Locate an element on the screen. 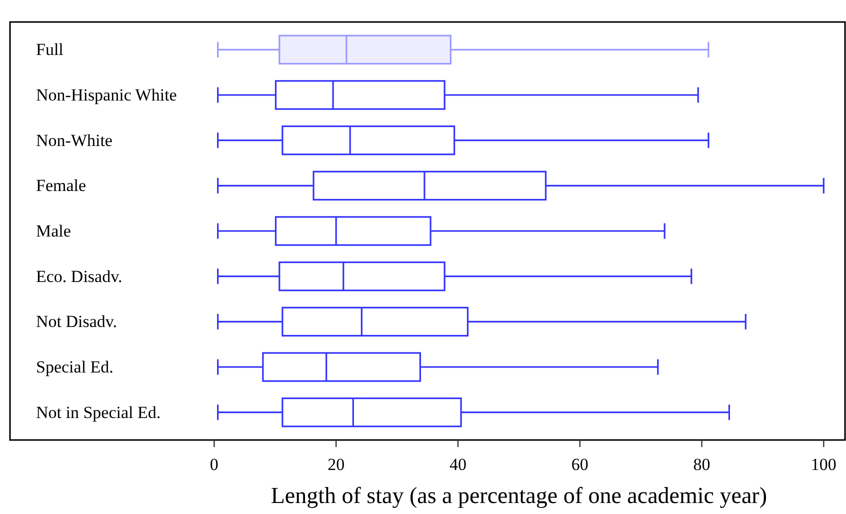 This screenshot has width=846, height=514. x-tick-label: 60 is located at coordinates (579, 464).